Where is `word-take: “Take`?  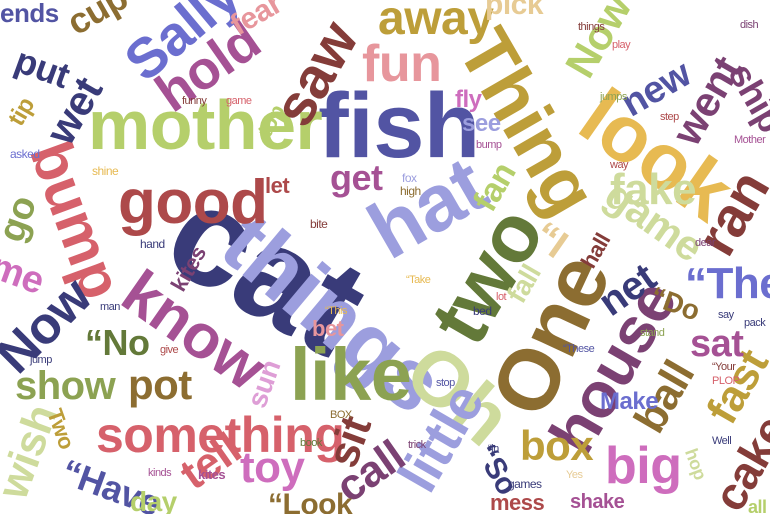
word-take: “Take is located at coordinates (418, 280).